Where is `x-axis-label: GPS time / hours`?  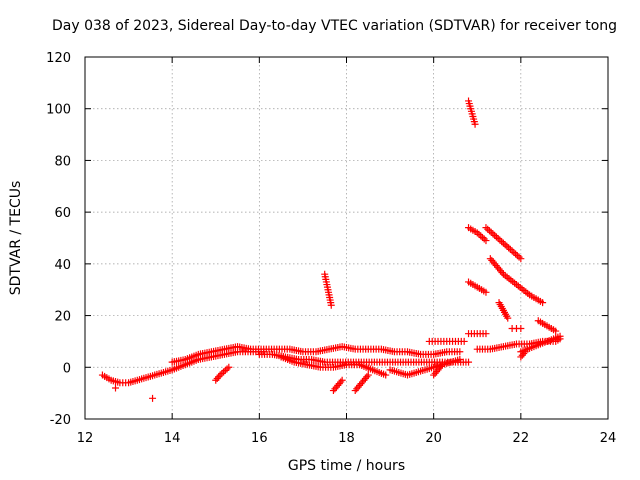 x-axis-label: GPS time / hours is located at coordinates (346, 466).